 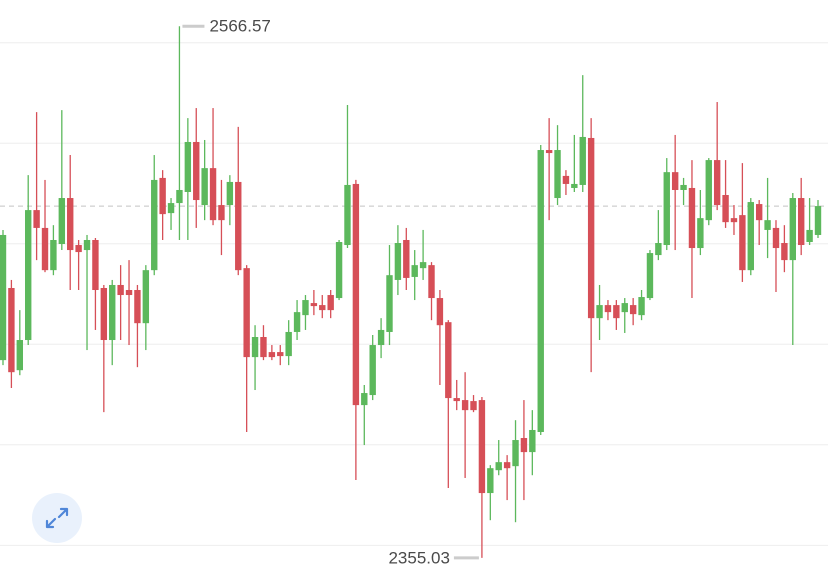 I want to click on expand-button-bg, so click(x=57, y=518).